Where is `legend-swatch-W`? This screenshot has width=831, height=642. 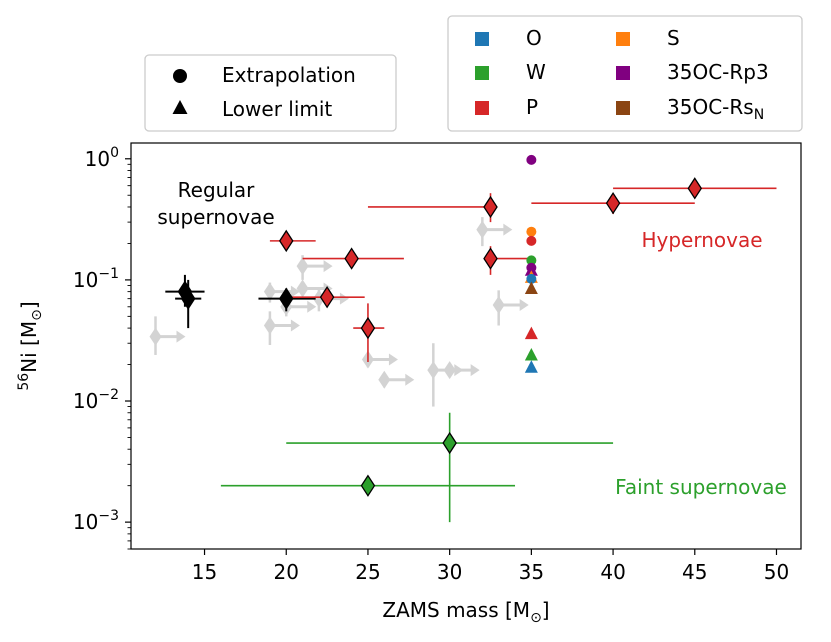 legend-swatch-W is located at coordinates (482, 73).